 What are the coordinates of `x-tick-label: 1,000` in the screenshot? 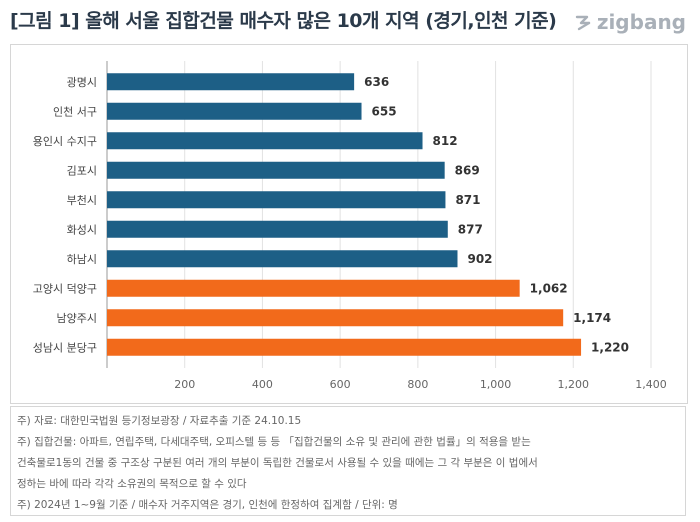 It's located at (496, 384).